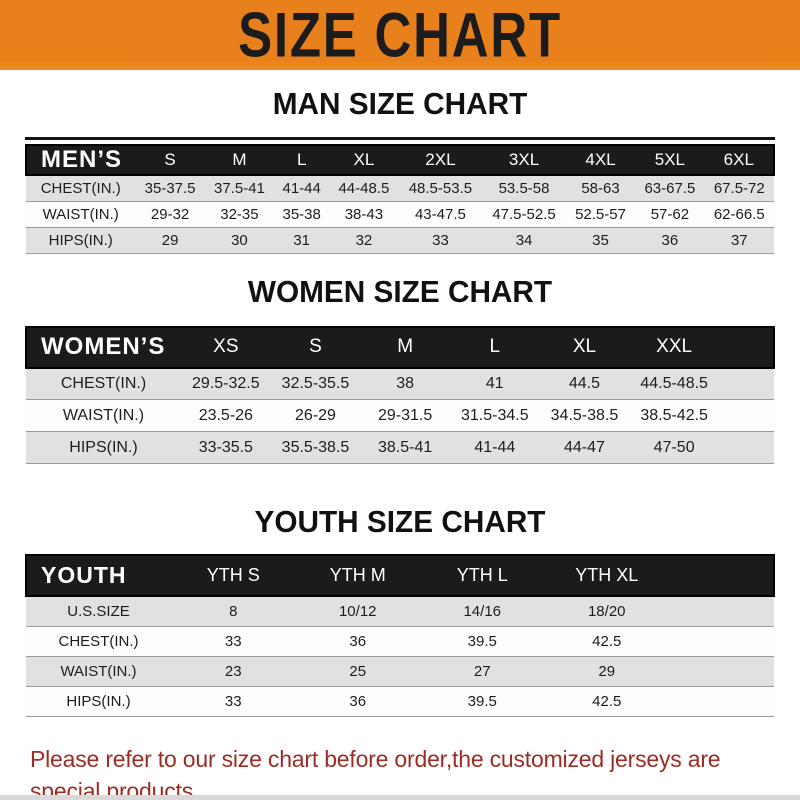 The height and width of the screenshot is (800, 800). I want to click on size-table-row: CHEST(IN.) 33 36 39.5 42.5, so click(400, 641).